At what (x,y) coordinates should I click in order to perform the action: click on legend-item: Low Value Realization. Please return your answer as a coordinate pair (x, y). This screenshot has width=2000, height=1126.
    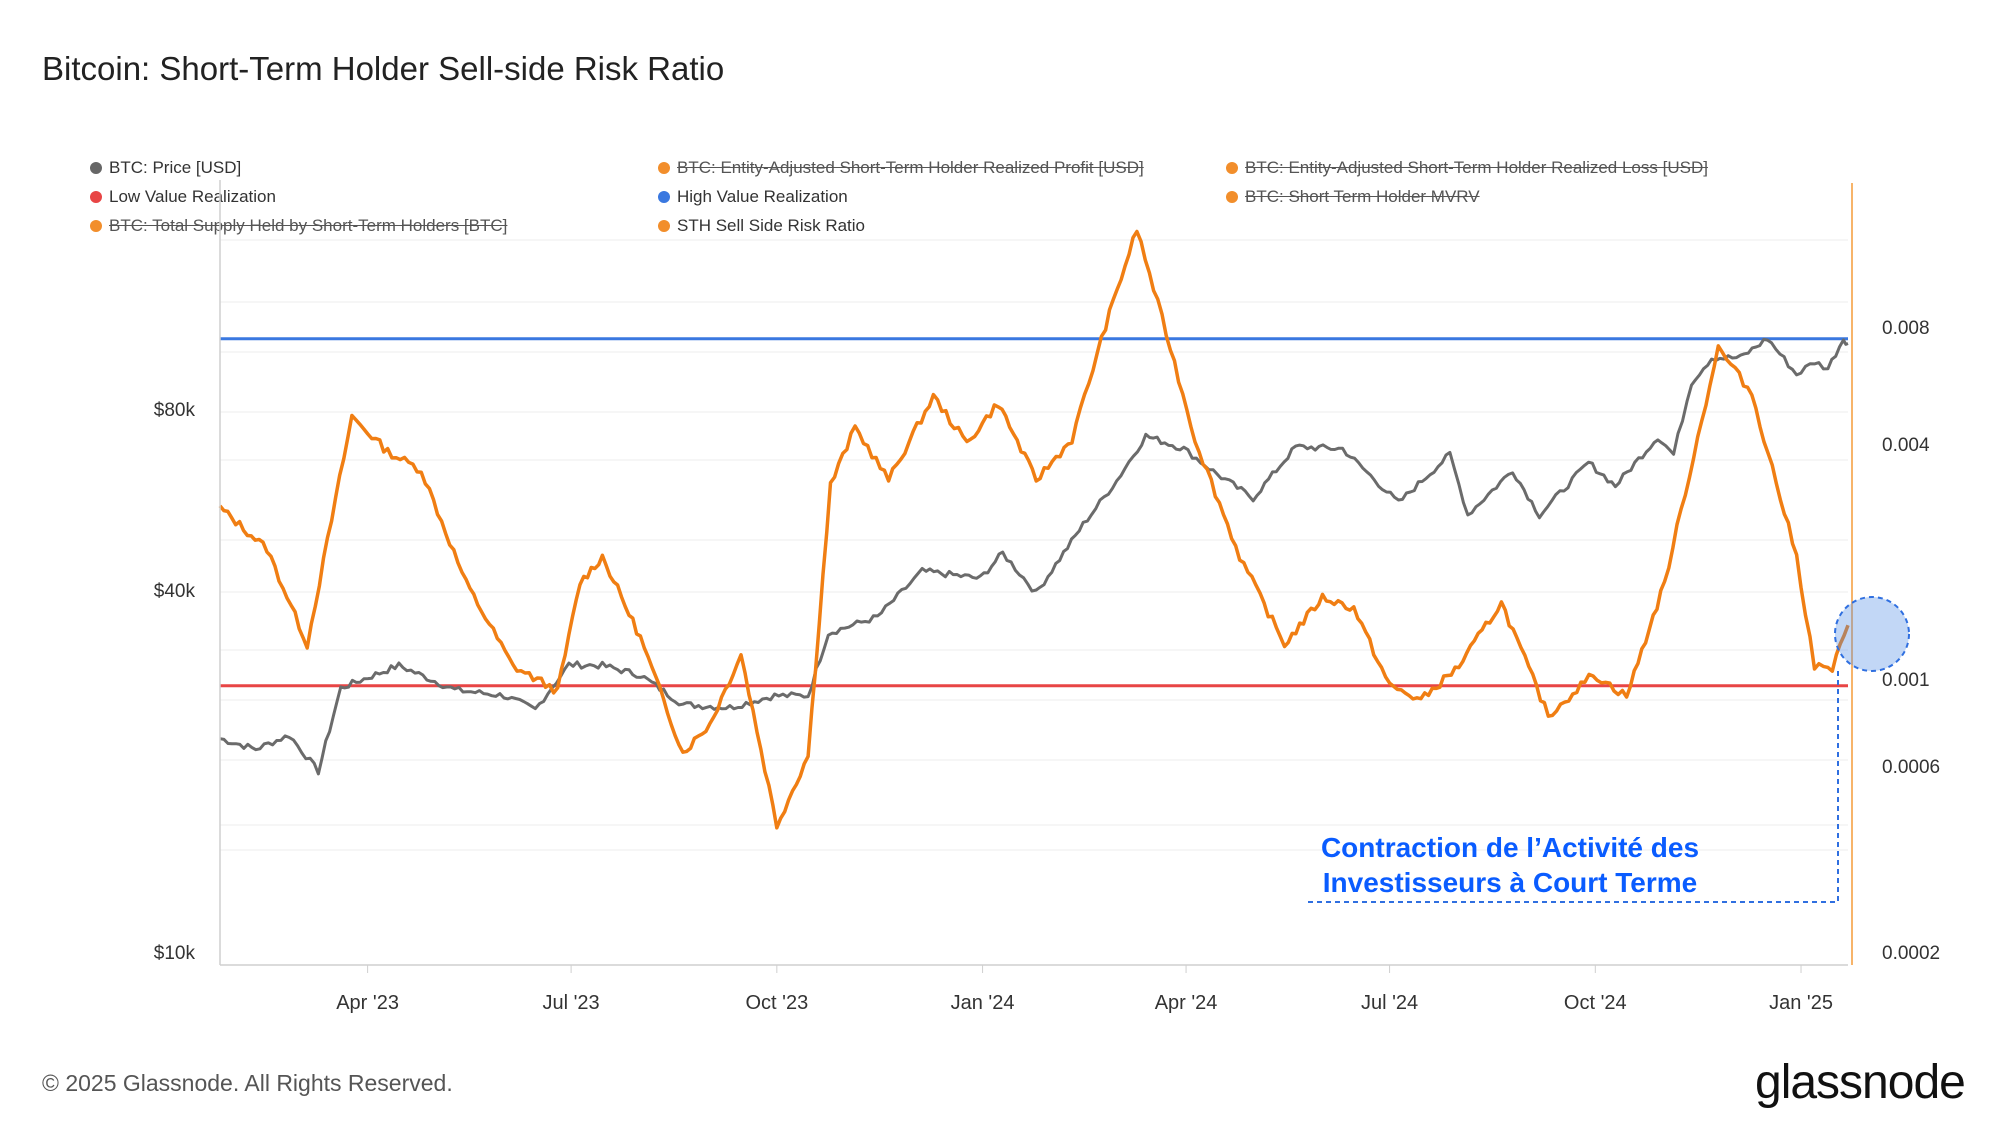
    Looking at the image, I should click on (183, 197).